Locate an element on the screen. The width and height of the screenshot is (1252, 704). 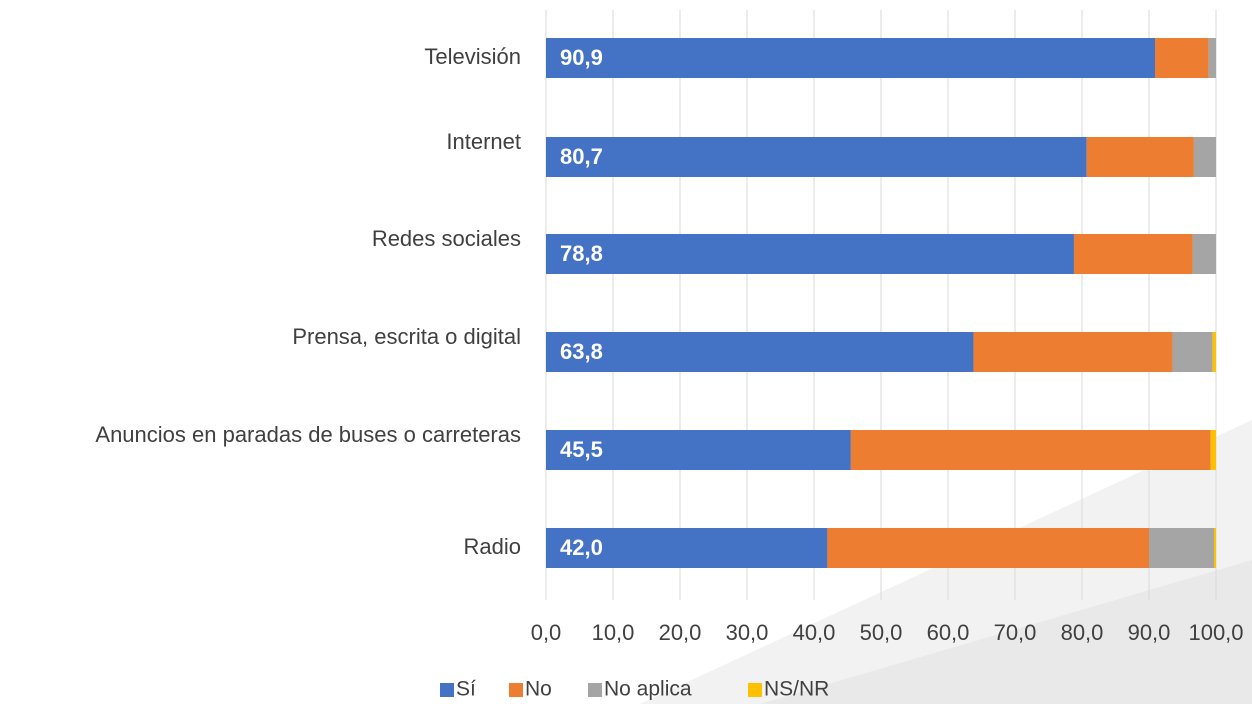
category-label: Internet is located at coordinates (483, 141).